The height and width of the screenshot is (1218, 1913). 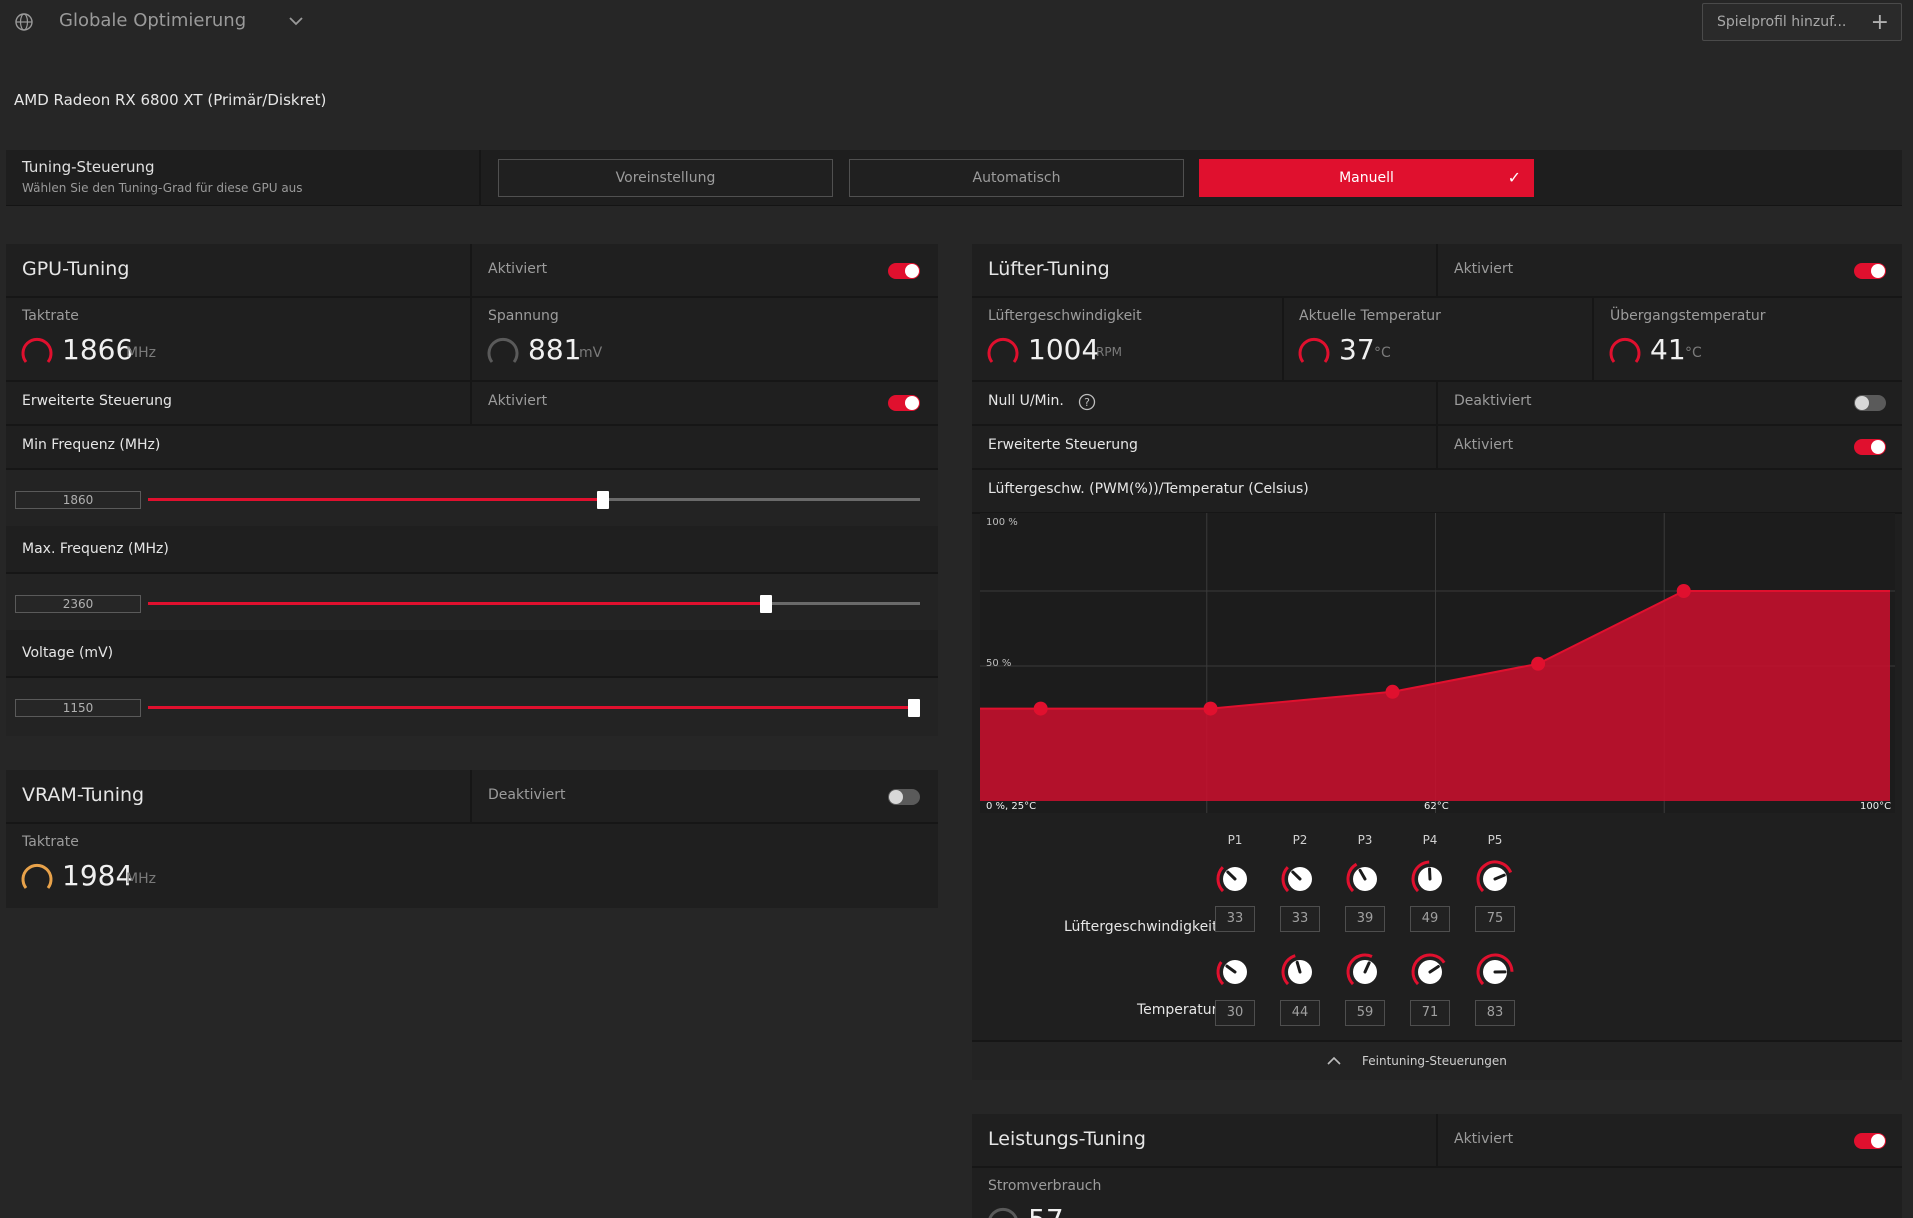 What do you see at coordinates (1046, 1210) in the screenshot?
I see `power-value: 57` at bounding box center [1046, 1210].